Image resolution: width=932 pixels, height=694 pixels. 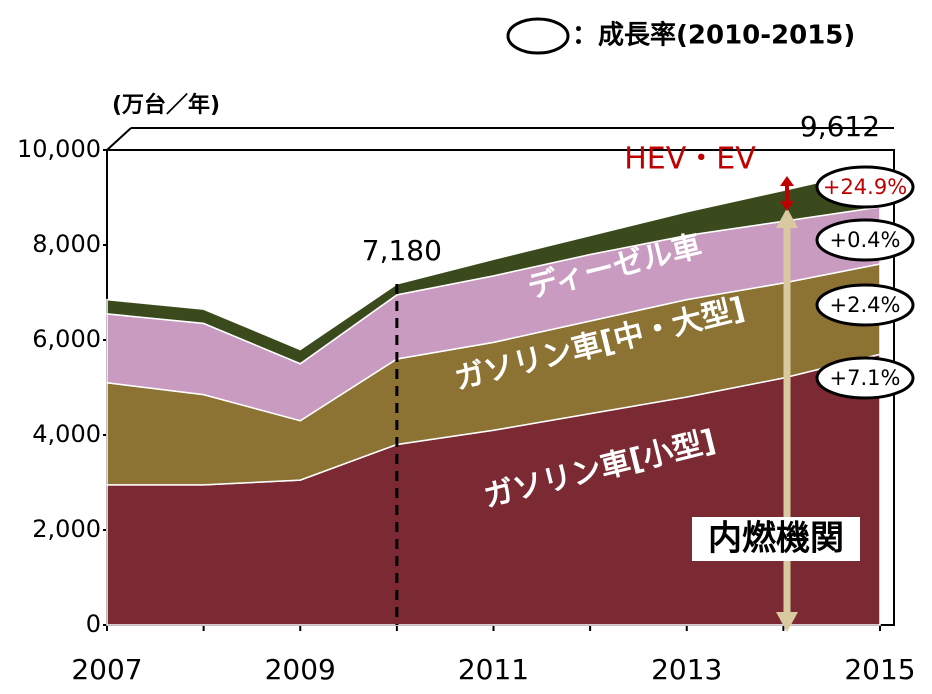 I want to click on growth-label: +24.9%, so click(x=865, y=187).